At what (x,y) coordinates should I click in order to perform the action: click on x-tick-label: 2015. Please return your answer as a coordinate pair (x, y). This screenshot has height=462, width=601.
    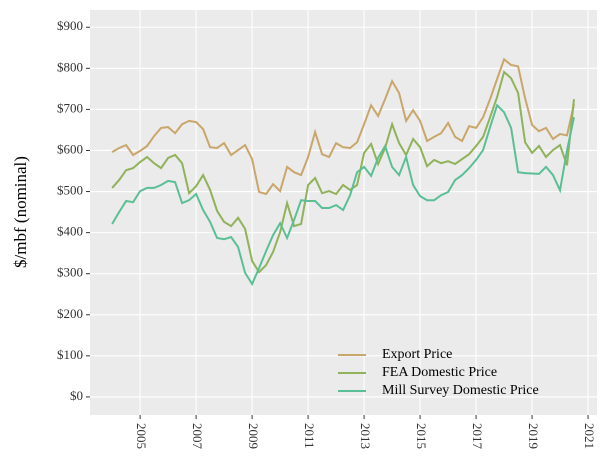
    Looking at the image, I should click on (421, 436).